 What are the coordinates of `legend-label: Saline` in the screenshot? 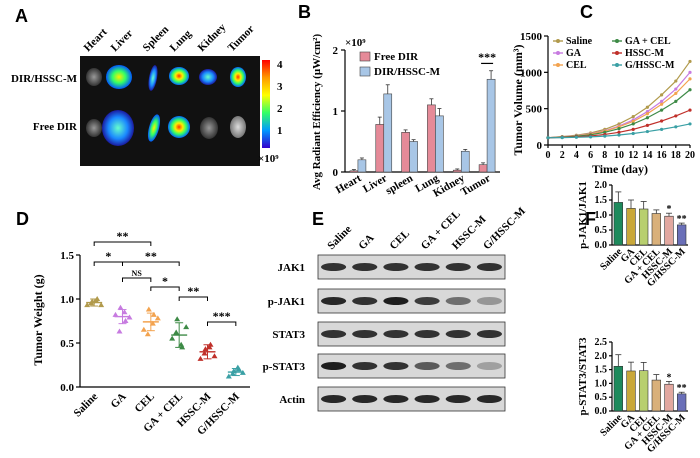 It's located at (579, 41).